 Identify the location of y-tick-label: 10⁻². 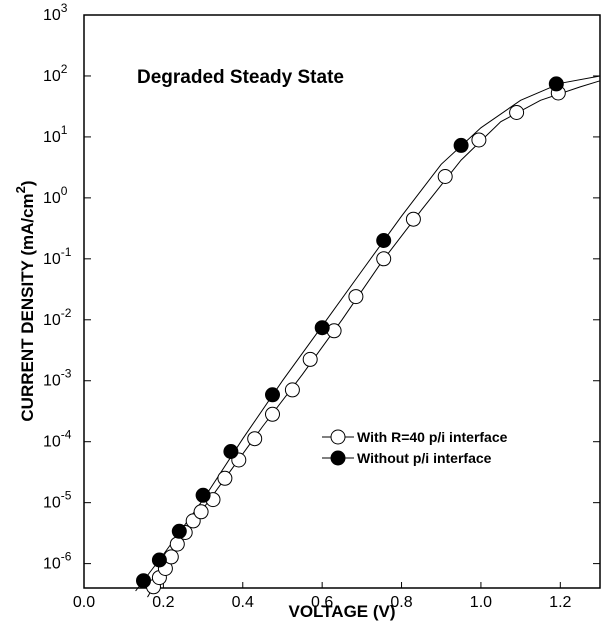
(57, 317).